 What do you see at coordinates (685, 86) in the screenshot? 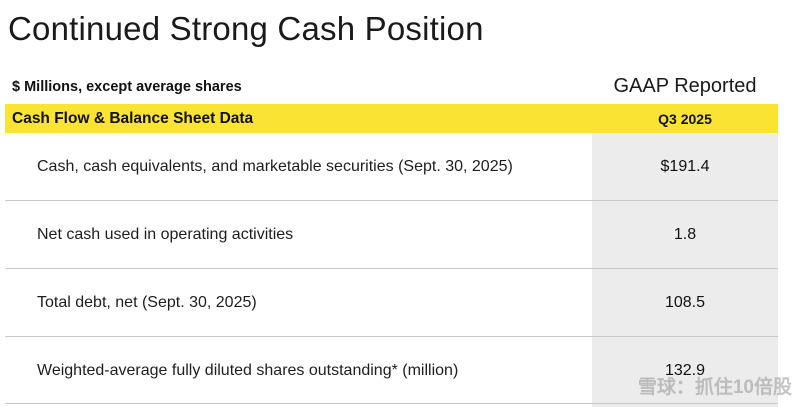
I see `column-header-gaap: GAAP Reported` at bounding box center [685, 86].